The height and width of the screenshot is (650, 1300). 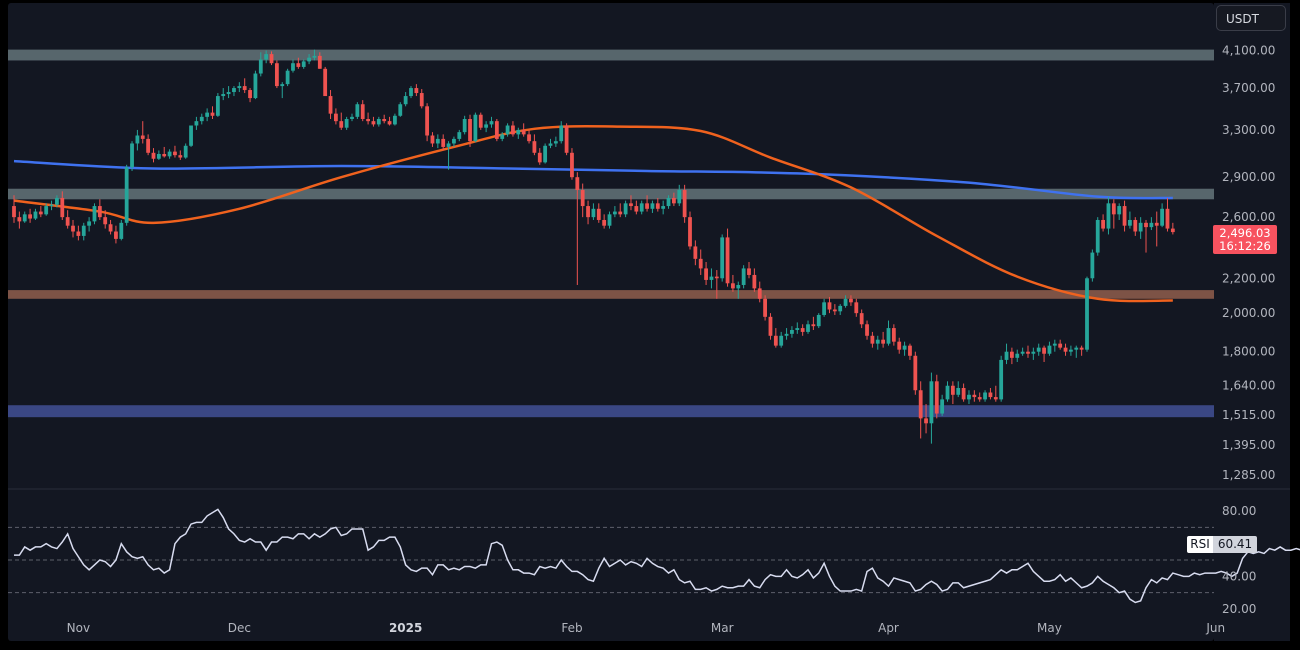 What do you see at coordinates (1223, 544) in the screenshot?
I see `rsi-value-tag: RSI 60.41` at bounding box center [1223, 544].